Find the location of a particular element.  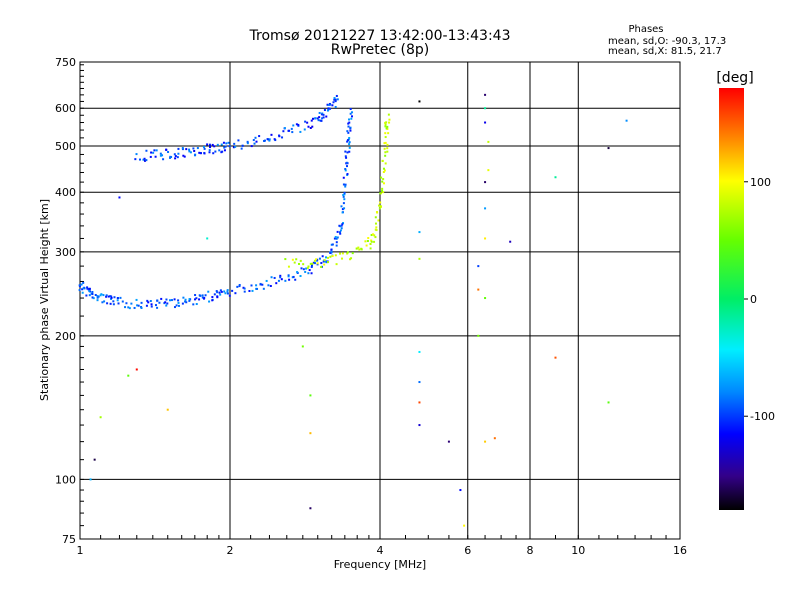

stats-line-o: mean, sd,O: -90.3, 17.3 is located at coordinates (667, 41).